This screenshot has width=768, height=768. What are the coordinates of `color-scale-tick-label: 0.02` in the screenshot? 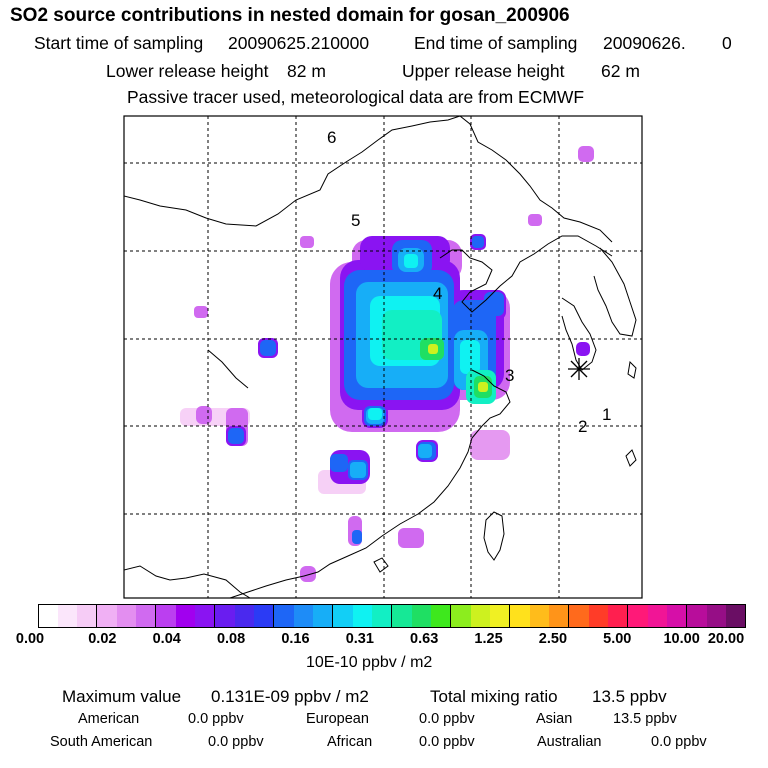 It's located at (102, 639).